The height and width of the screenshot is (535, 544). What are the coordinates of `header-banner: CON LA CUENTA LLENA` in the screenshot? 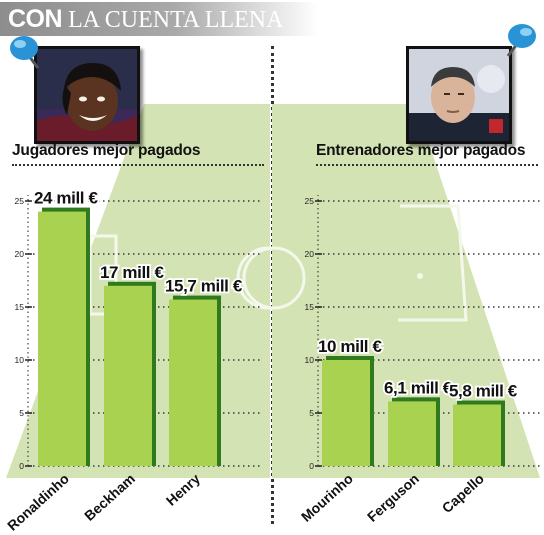 It's located at (159, 19).